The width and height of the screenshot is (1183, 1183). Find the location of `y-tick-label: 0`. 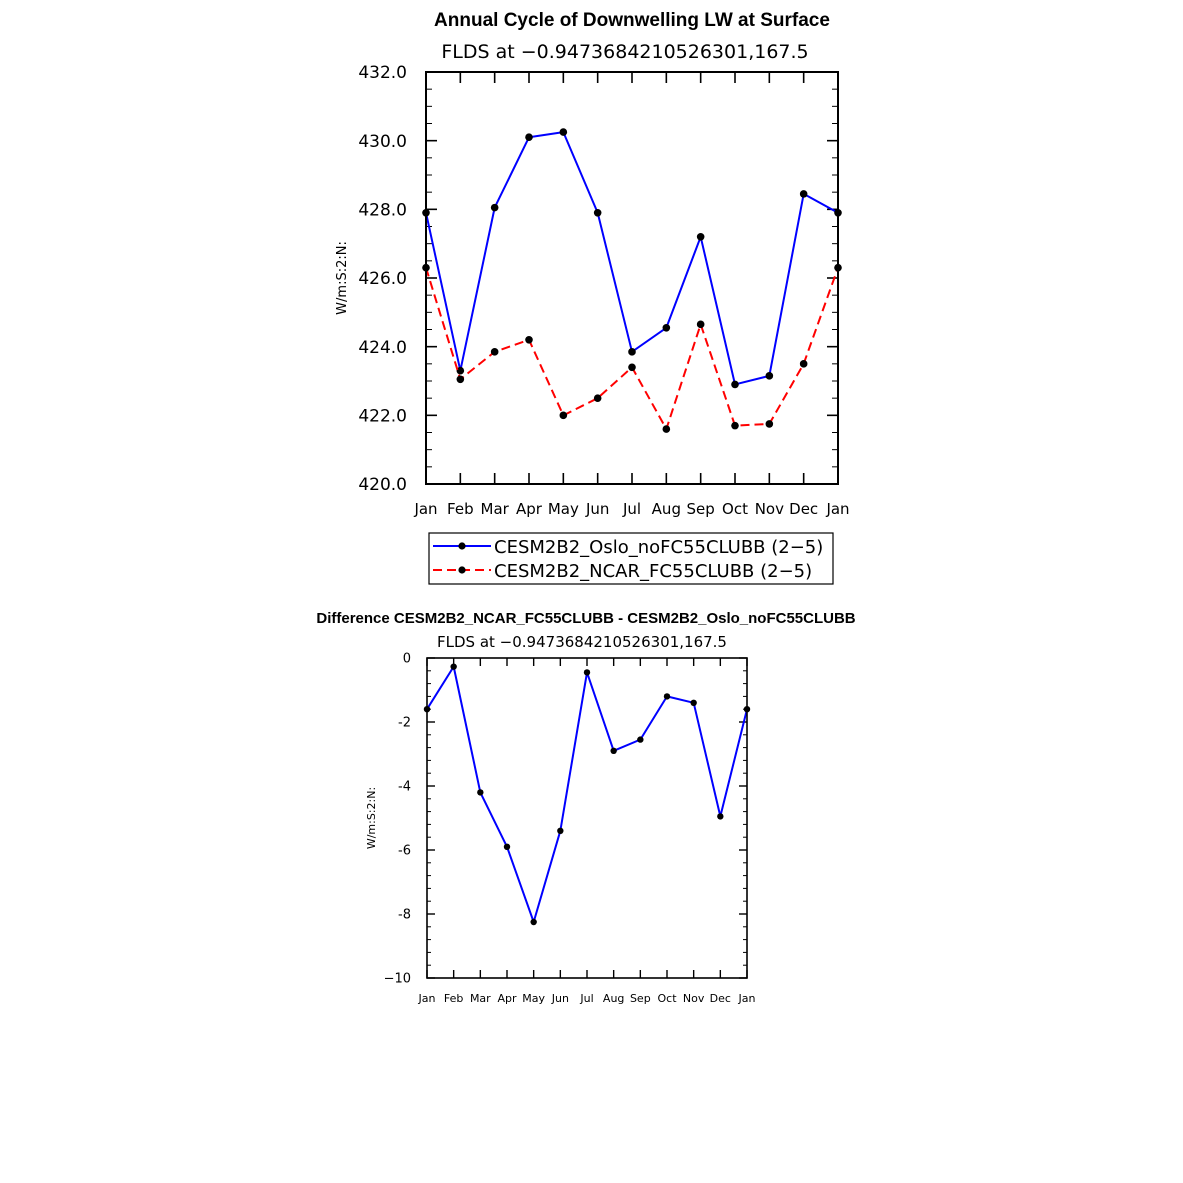

y-tick-label: 0 is located at coordinates (407, 659).